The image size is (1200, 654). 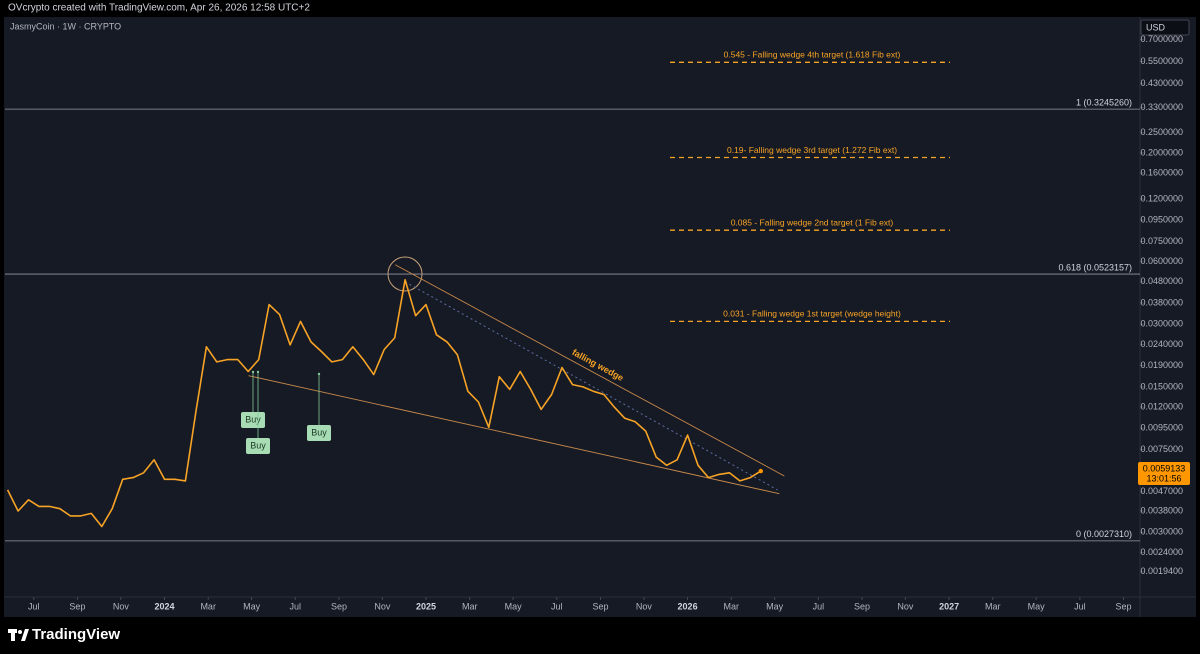 I want to click on y-tick-label: 0.1600000, so click(x=1161, y=172).